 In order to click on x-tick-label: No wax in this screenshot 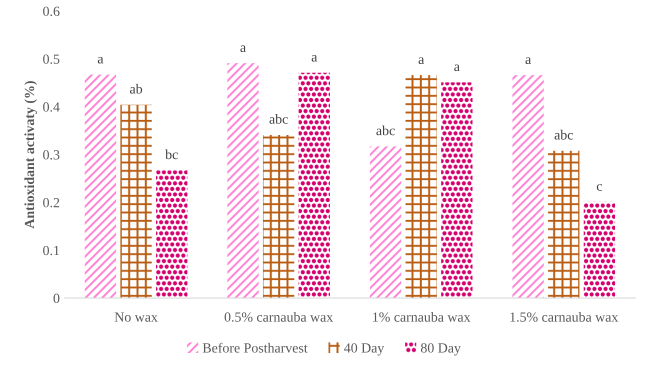, I will do `click(136, 317)`.